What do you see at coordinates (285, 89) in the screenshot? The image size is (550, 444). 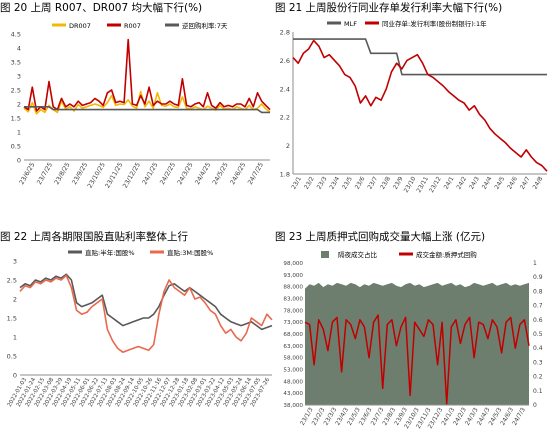 I see `y-tick-label: 2.4` at bounding box center [285, 89].